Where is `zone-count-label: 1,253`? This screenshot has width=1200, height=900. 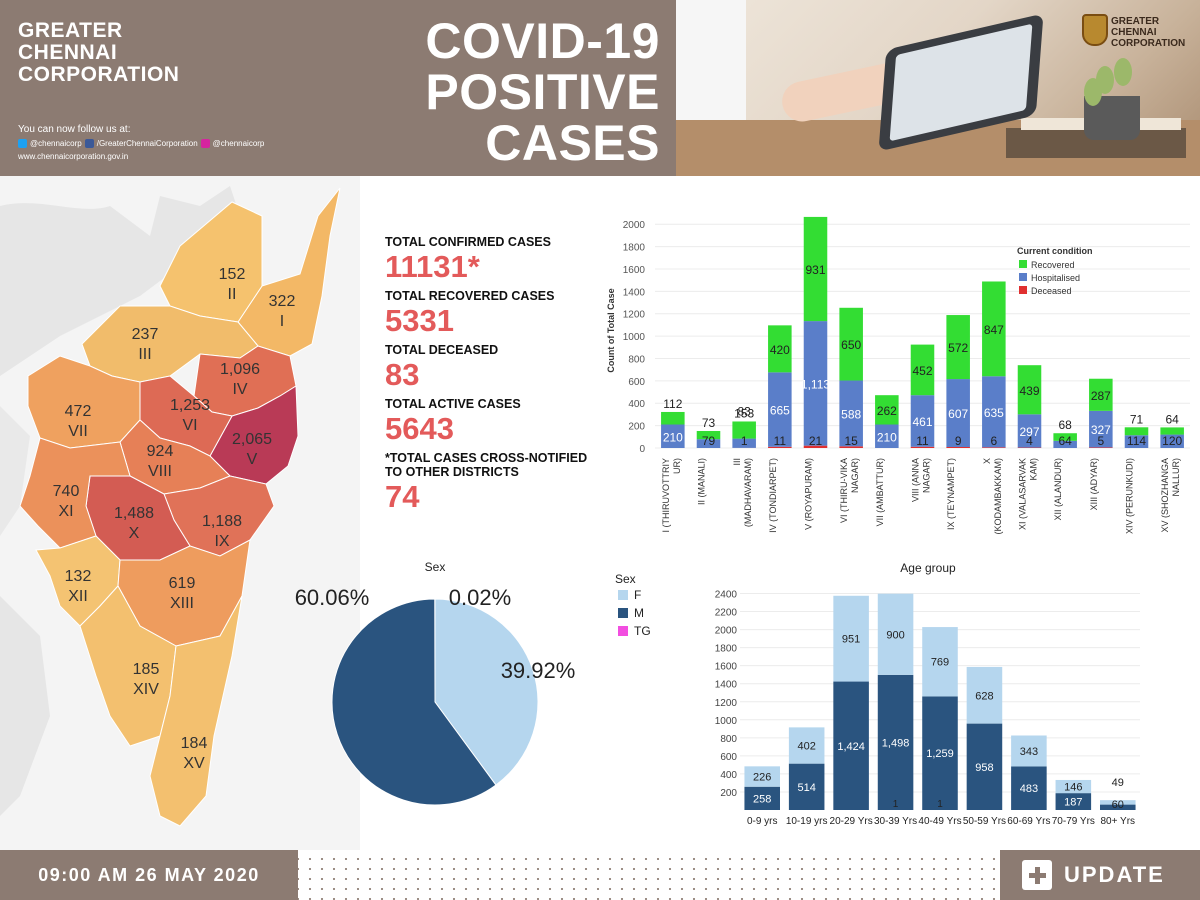 zone-count-label: 1,253 is located at coordinates (190, 405).